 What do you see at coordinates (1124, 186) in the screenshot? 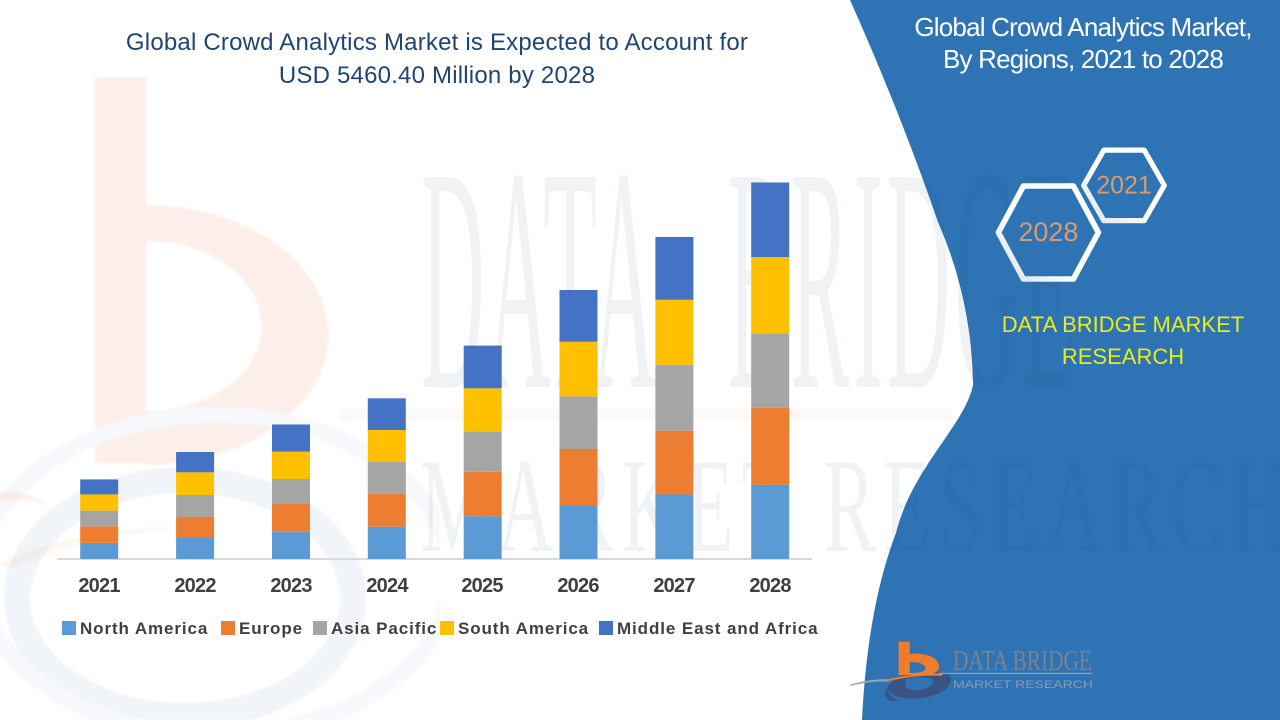
I see `svg-text: 2021` at bounding box center [1124, 186].